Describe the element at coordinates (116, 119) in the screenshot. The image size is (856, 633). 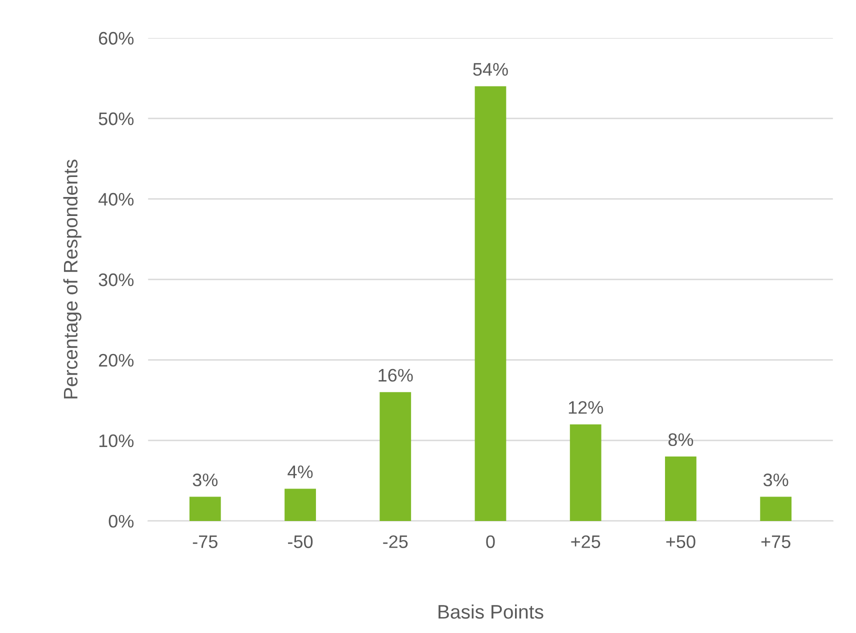
I see `y-tick-label: 50%` at that location.